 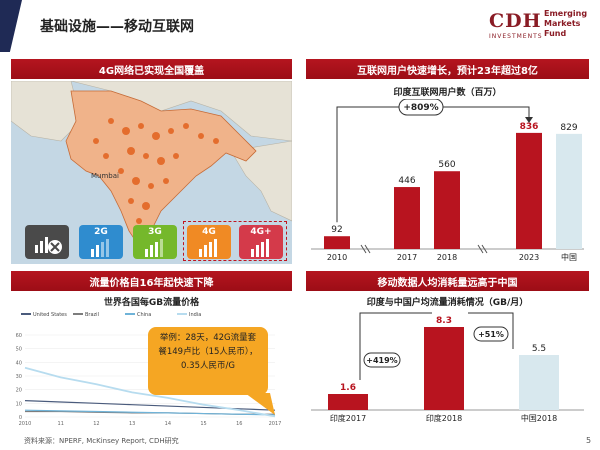 I want to click on growth-label-2: +51%, so click(x=491, y=334).